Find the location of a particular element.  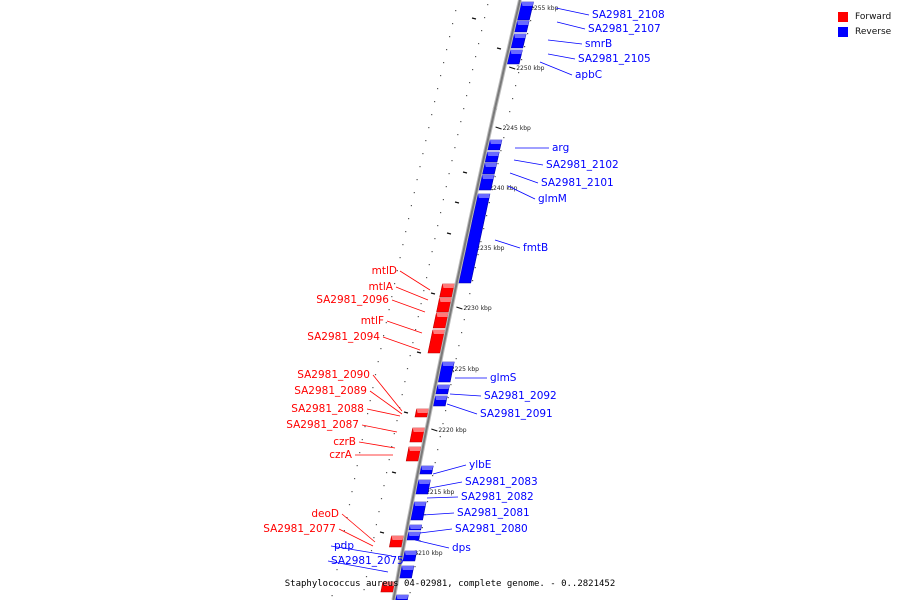

legend-item-forward: Forward is located at coordinates (864, 16).